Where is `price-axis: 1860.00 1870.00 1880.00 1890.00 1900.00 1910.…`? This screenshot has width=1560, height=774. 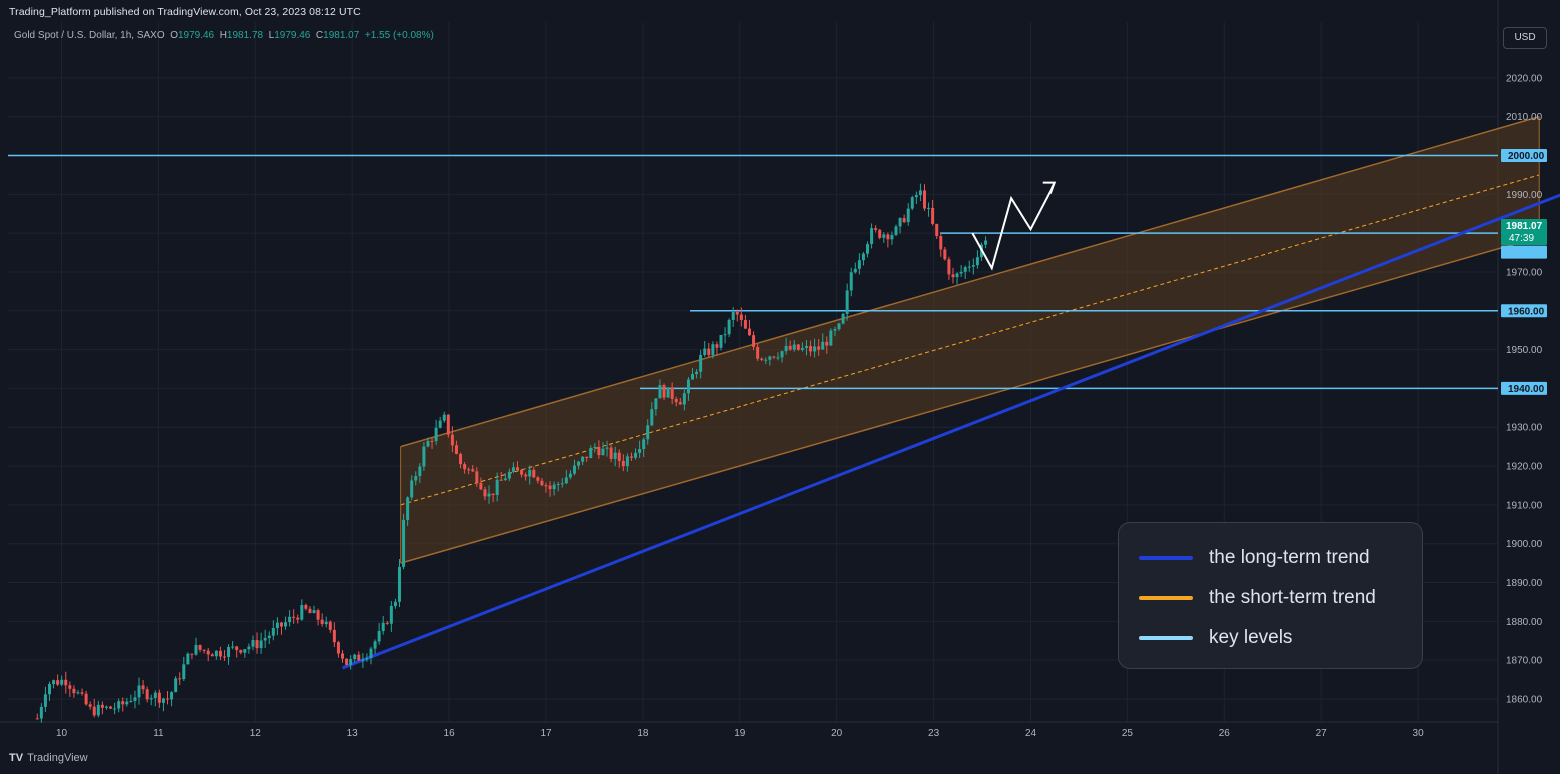 price-axis: 1860.00 1870.00 1880.00 1890.00 1900.00 1910.… is located at coordinates (1524, 389).